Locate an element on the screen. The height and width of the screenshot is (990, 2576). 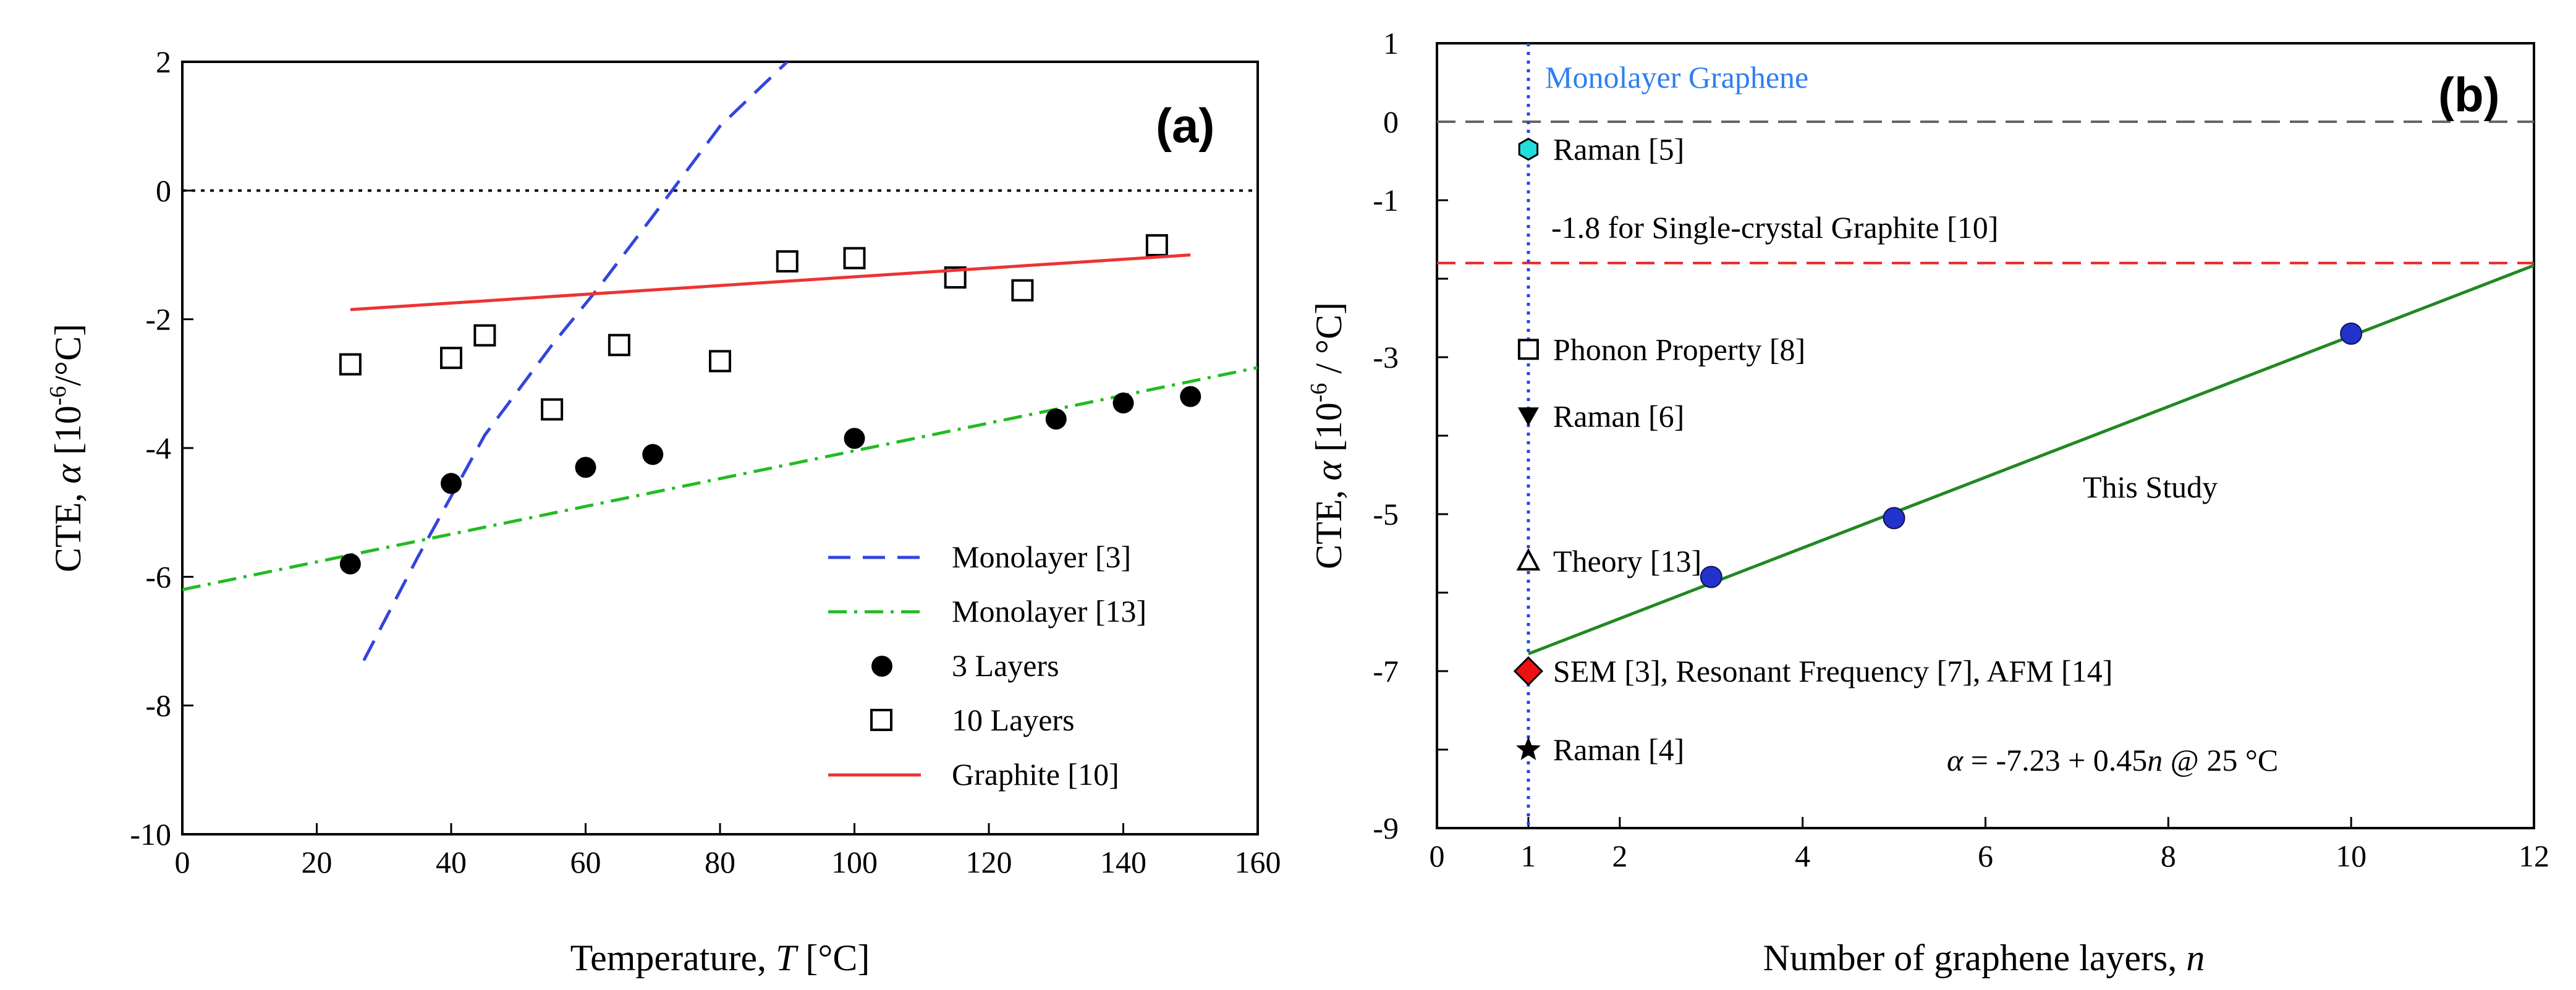
legend-3layers-marker is located at coordinates (881, 666).